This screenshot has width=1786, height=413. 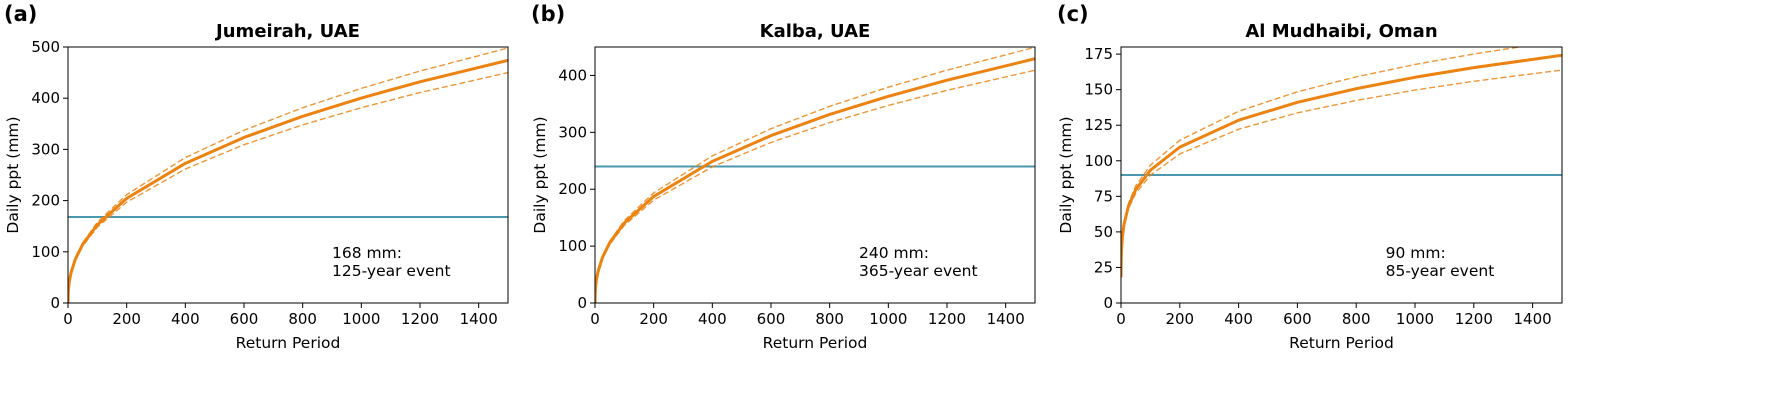 What do you see at coordinates (815, 31) in the screenshot?
I see `chart-title: Kalba, UAE` at bounding box center [815, 31].